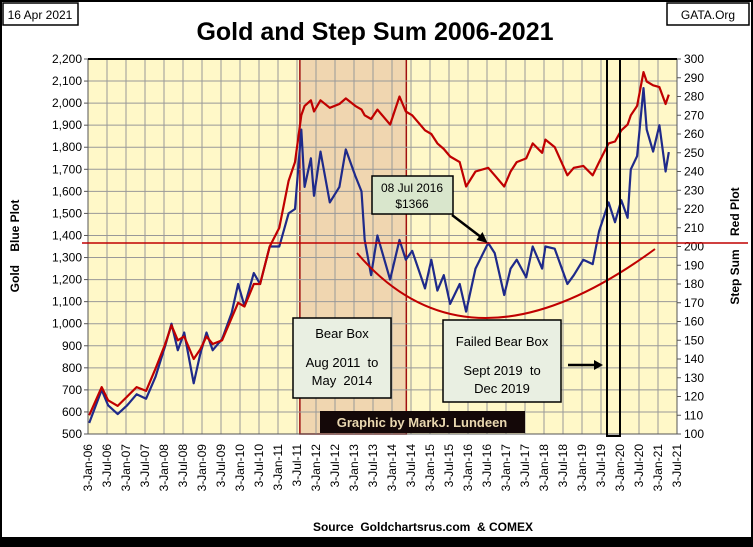 This screenshot has width=753, height=547. I want to click on y-tick-label-left: 1,200, so click(67, 280).